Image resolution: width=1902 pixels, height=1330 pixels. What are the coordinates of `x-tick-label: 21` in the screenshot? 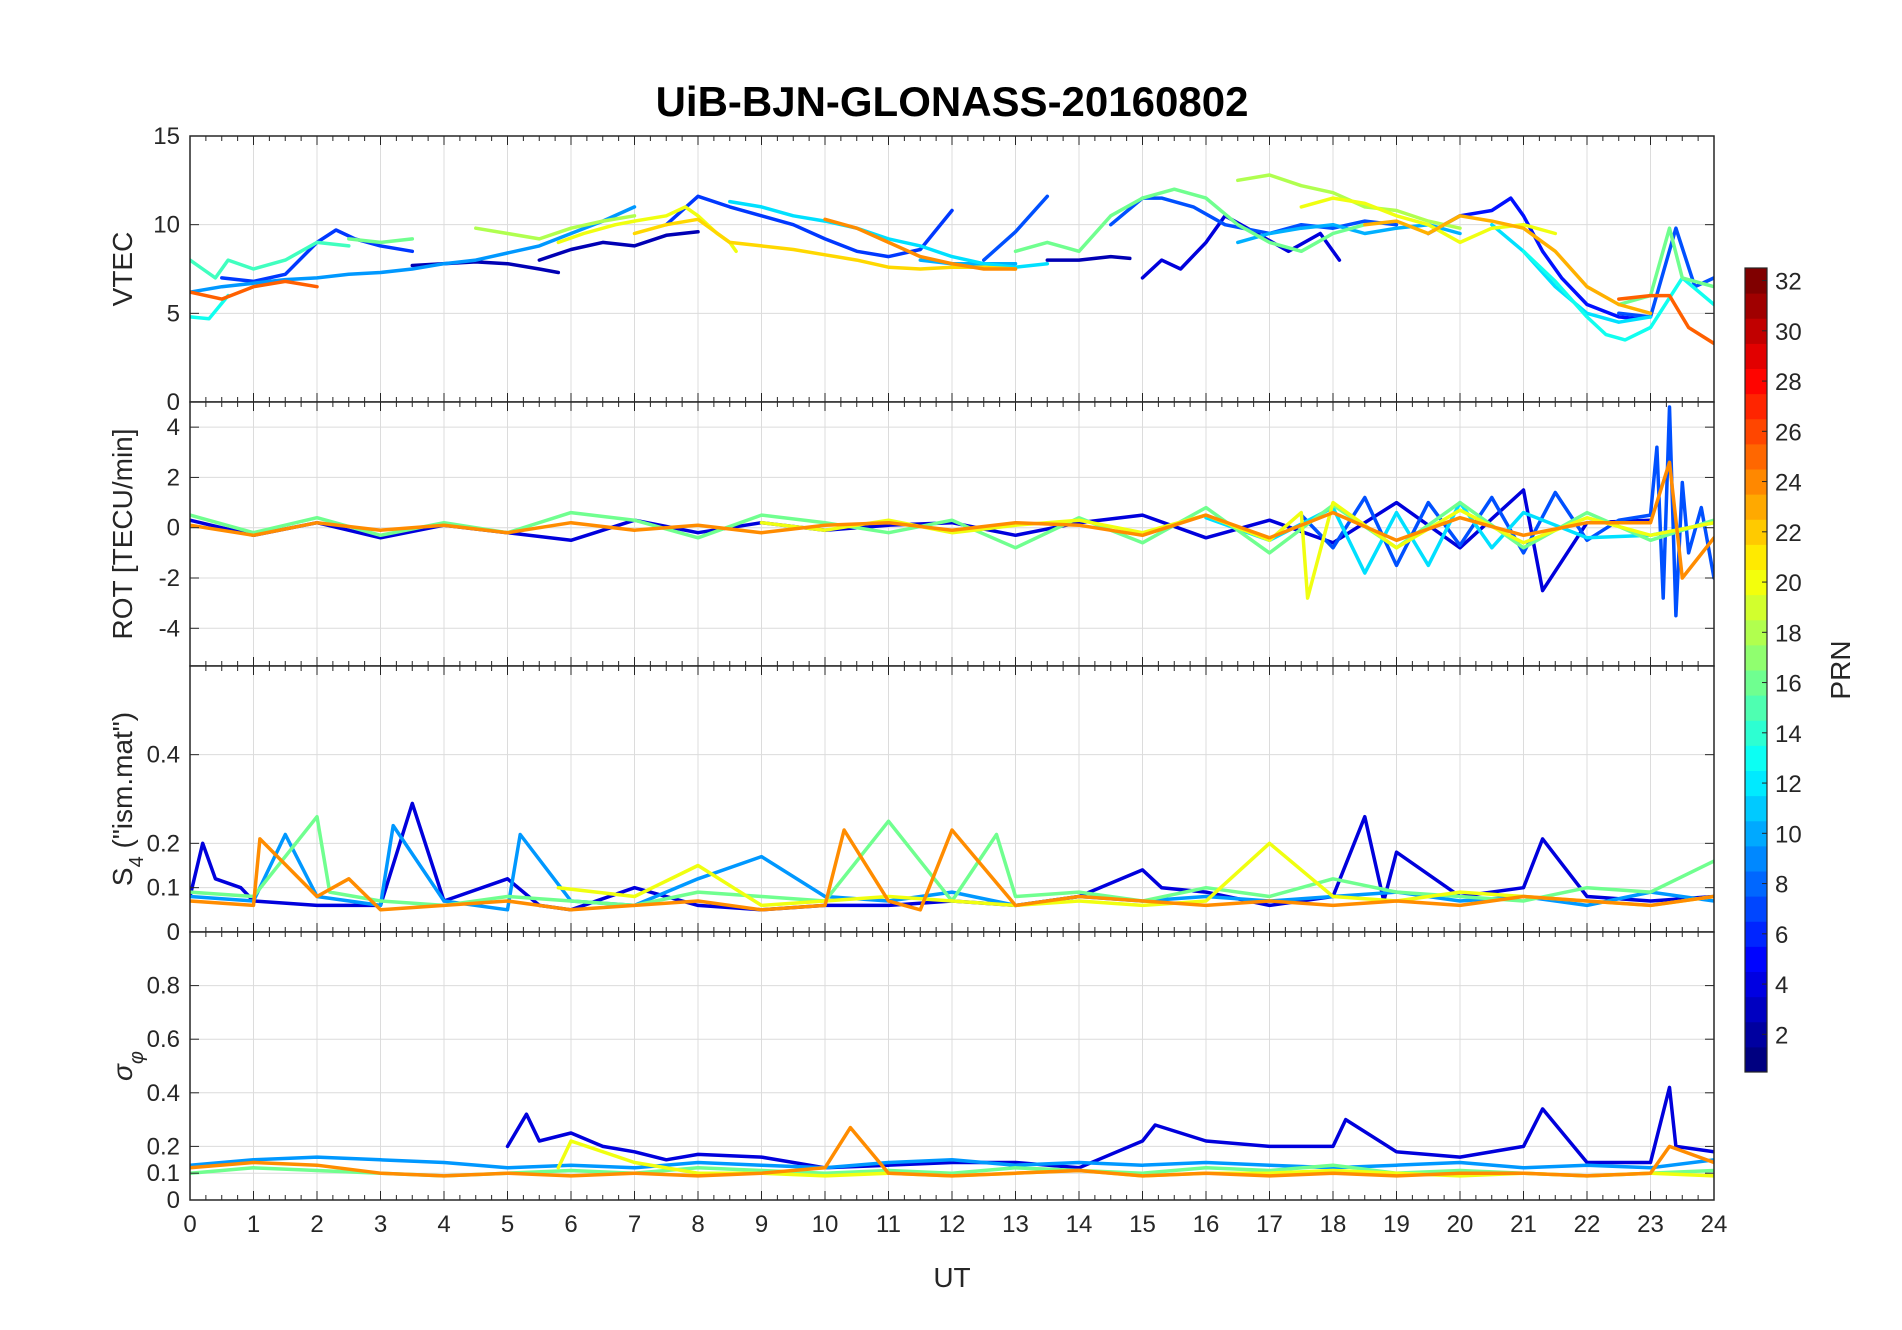 It's located at (1523, 1224).